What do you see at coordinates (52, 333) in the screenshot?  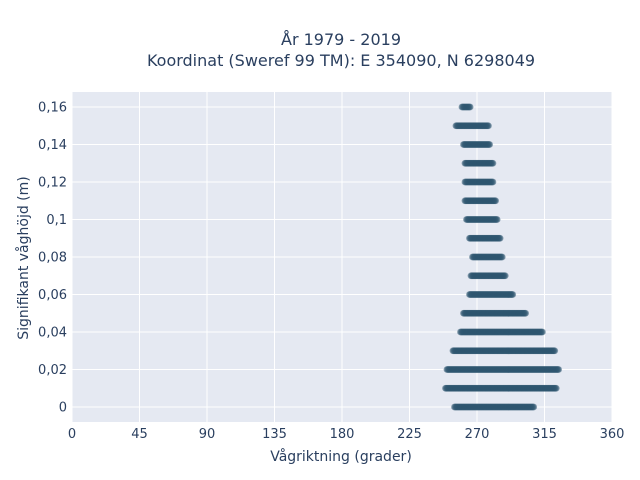 I see `y-tick-label: 0,04` at bounding box center [52, 333].